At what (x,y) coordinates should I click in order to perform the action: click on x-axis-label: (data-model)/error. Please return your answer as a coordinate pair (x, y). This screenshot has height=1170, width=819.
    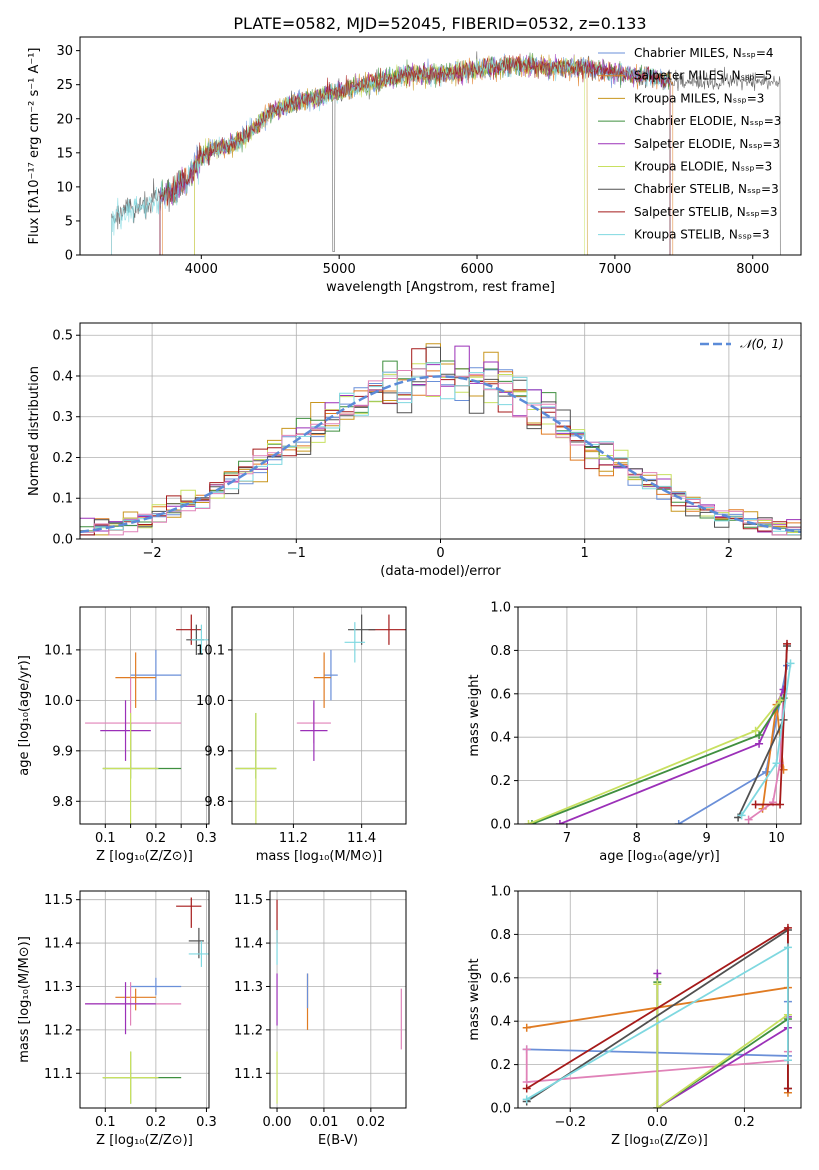
    Looking at the image, I should click on (440, 571).